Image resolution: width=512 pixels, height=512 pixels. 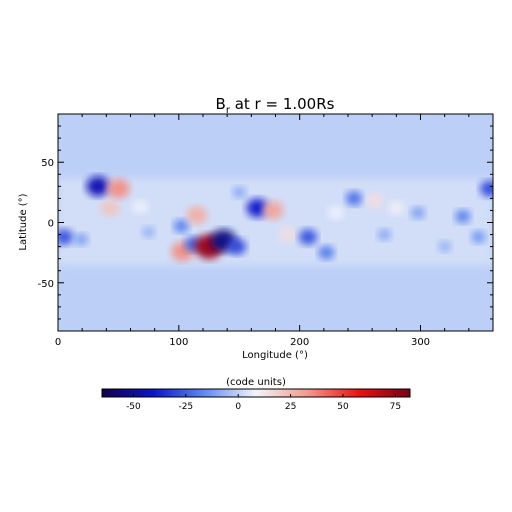 I want to click on colorbar-tick-label: -50, so click(x=133, y=407).